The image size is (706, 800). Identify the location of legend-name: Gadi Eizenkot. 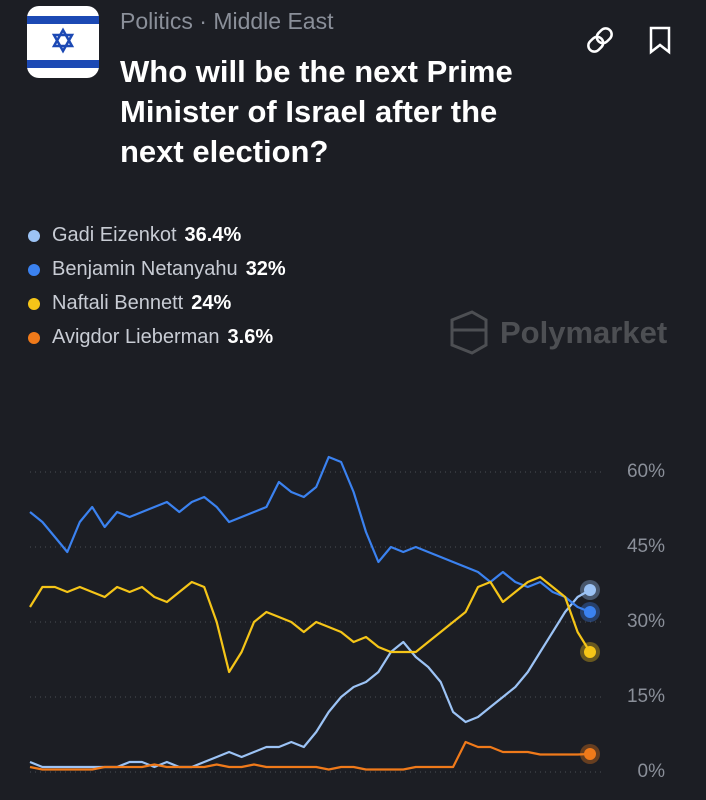
(114, 235).